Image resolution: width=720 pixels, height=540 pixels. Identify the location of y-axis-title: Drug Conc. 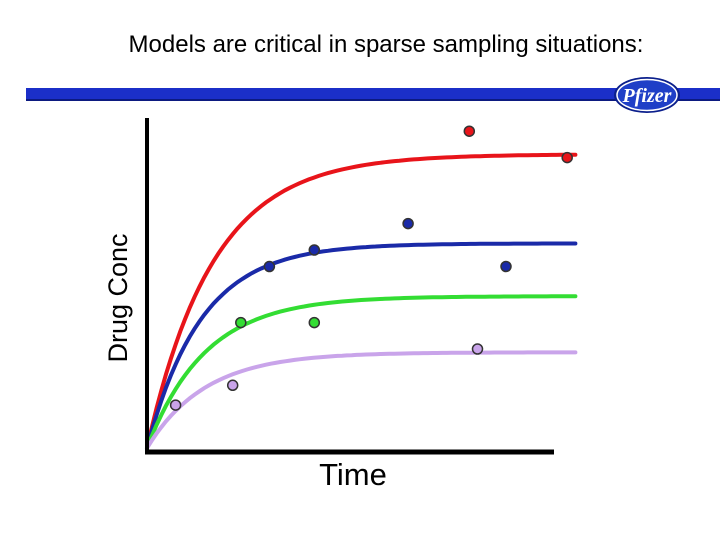
(118, 297).